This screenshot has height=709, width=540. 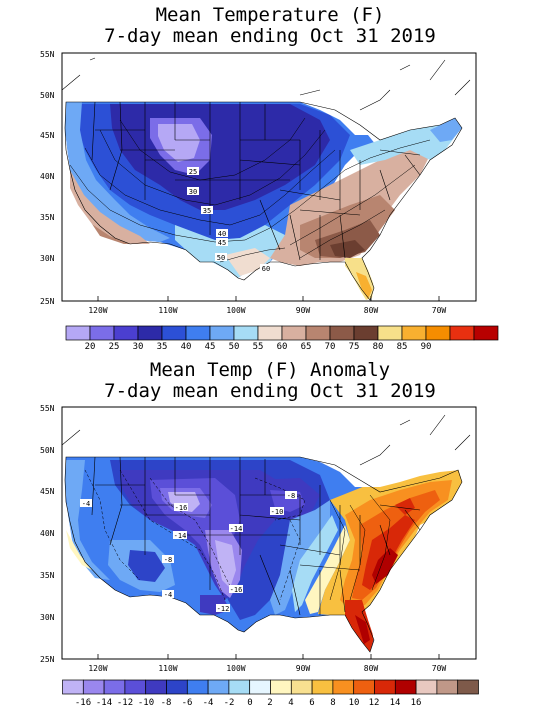 I want to click on panel2-lon-label: 110W, so click(x=167, y=668).